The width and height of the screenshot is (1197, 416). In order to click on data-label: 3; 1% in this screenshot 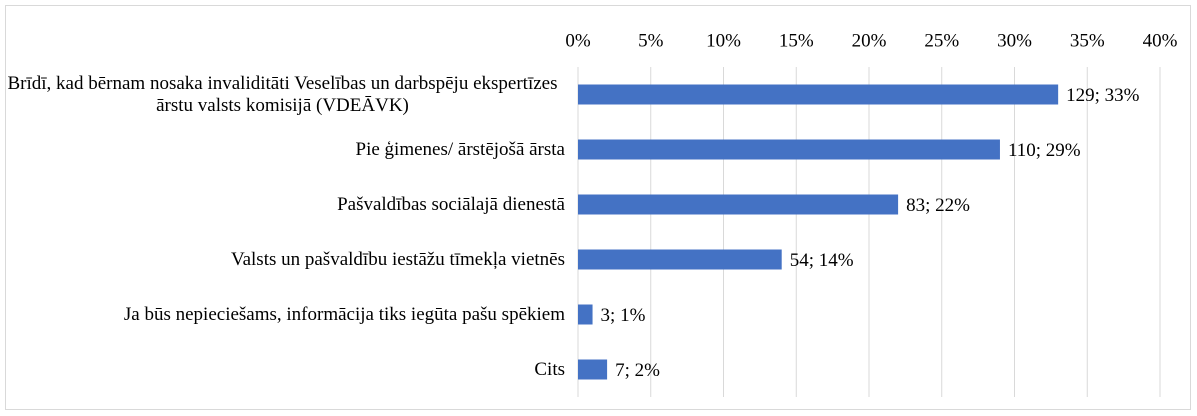, I will do `click(623, 315)`.